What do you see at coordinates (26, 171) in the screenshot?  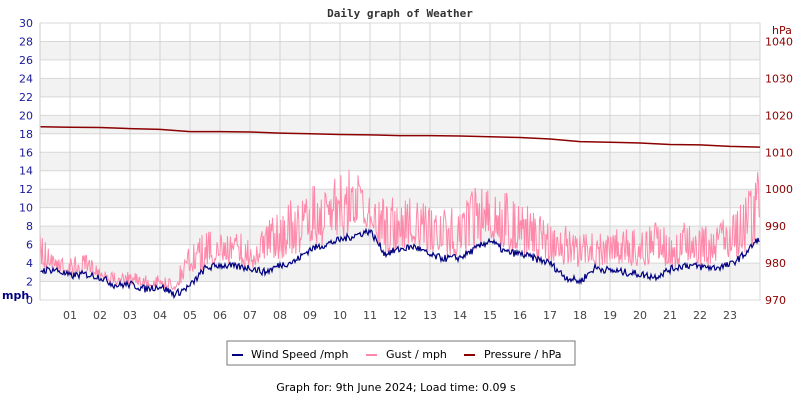 I see `left-tick-label: 14` at bounding box center [26, 171].